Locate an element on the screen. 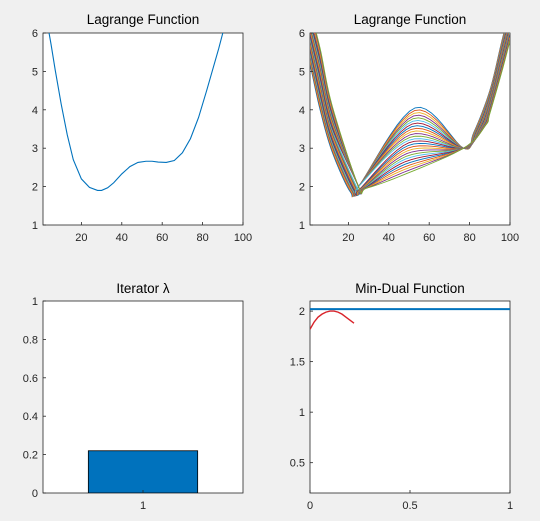 The image size is (540, 521). dual-curve is located at coordinates (332, 320).